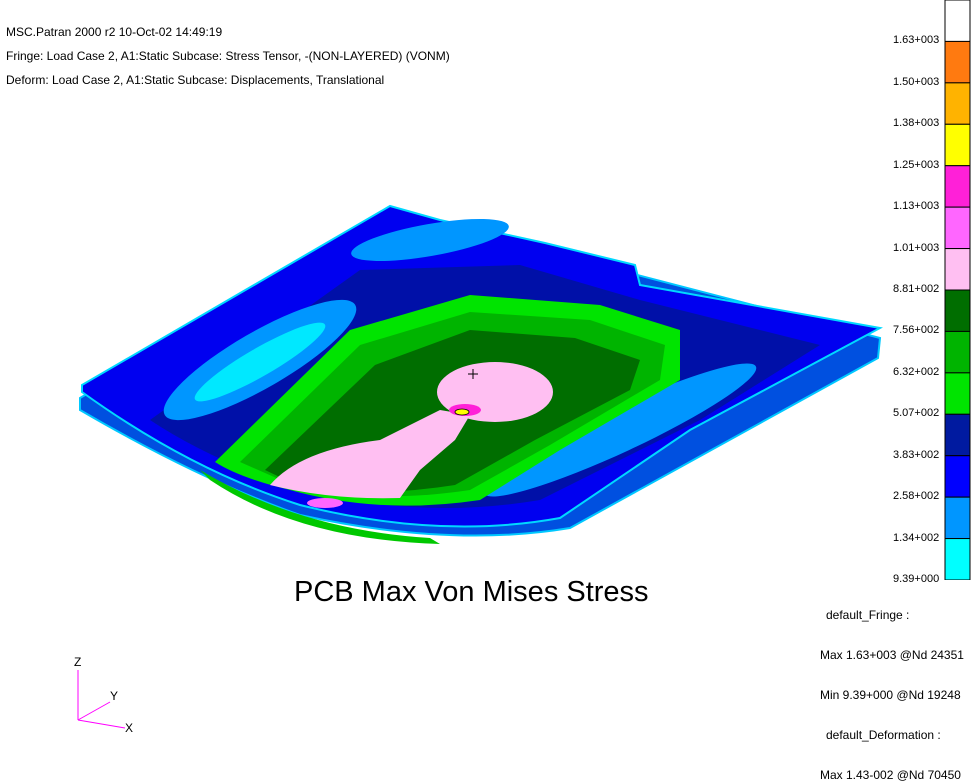 The height and width of the screenshot is (782, 974). Describe the element at coordinates (77, 662) in the screenshot. I see `z-axis-label: Z` at that location.